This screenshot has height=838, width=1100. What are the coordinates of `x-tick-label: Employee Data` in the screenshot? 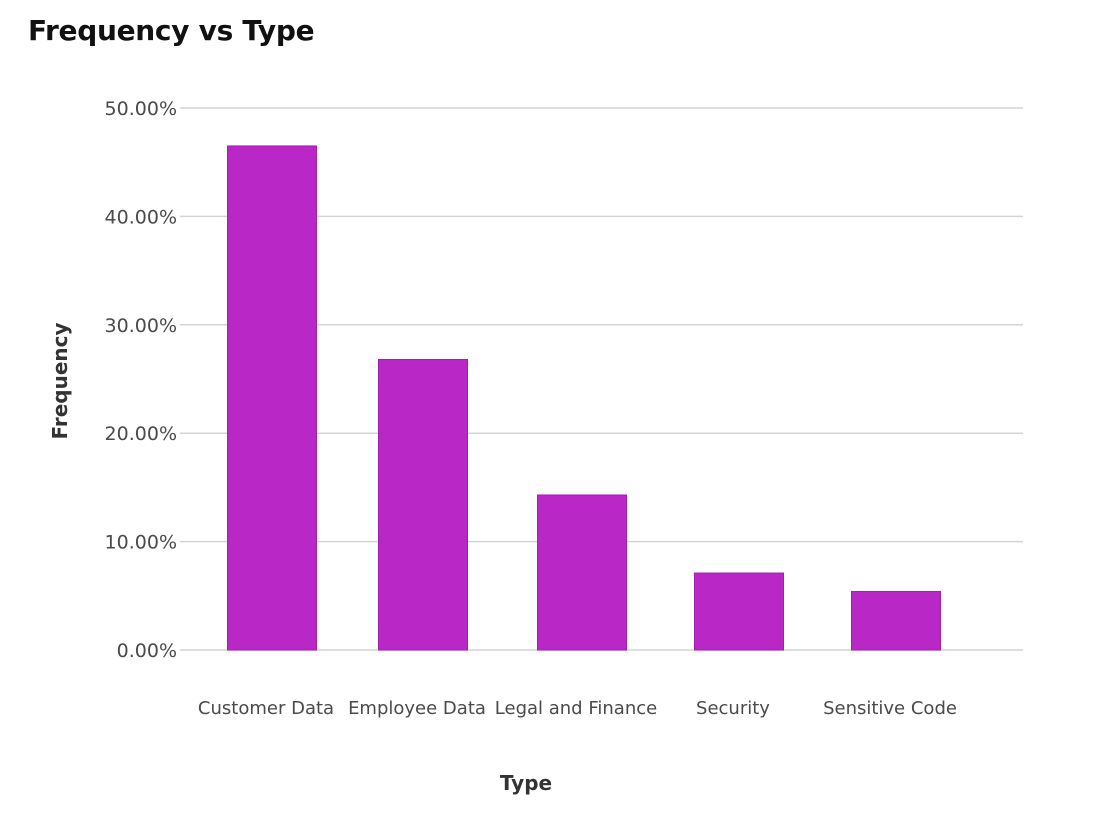 It's located at (417, 708).